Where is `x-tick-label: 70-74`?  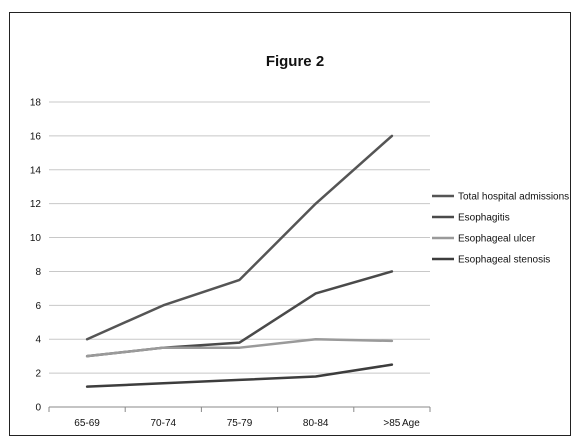
x-tick-label: 70-74 is located at coordinates (164, 423).